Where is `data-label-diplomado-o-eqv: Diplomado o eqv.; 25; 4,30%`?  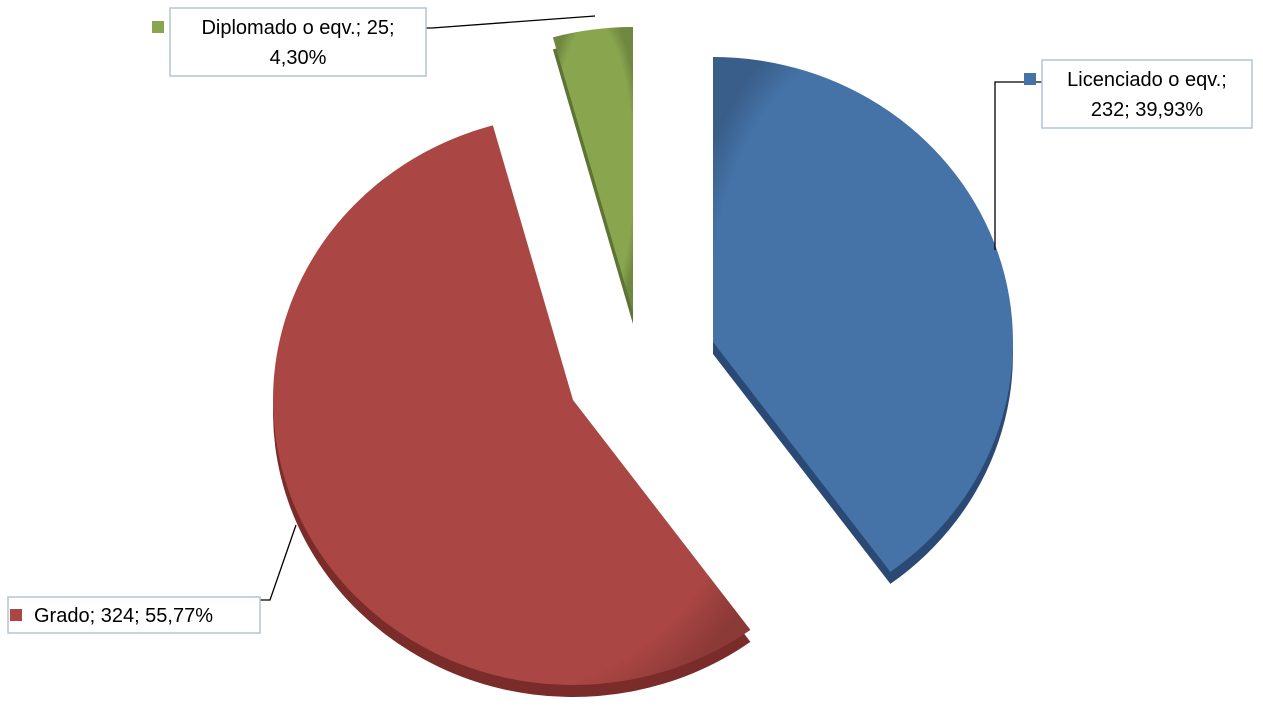 data-label-diplomado-o-eqv: Diplomado o eqv.; 25; 4,30% is located at coordinates (289, 42).